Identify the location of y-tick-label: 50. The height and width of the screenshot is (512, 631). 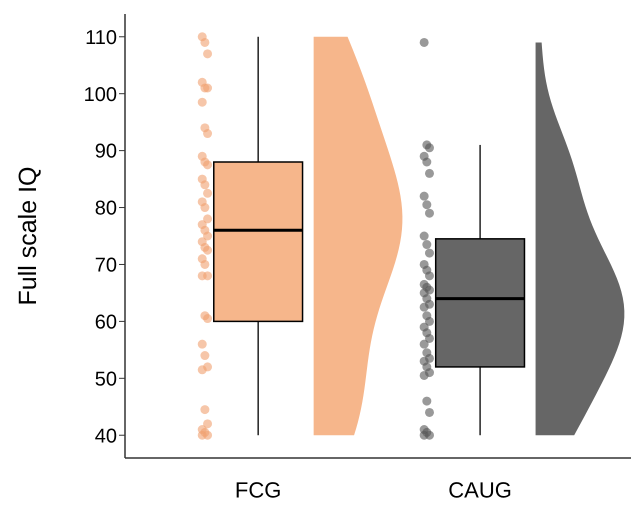
(105, 379).